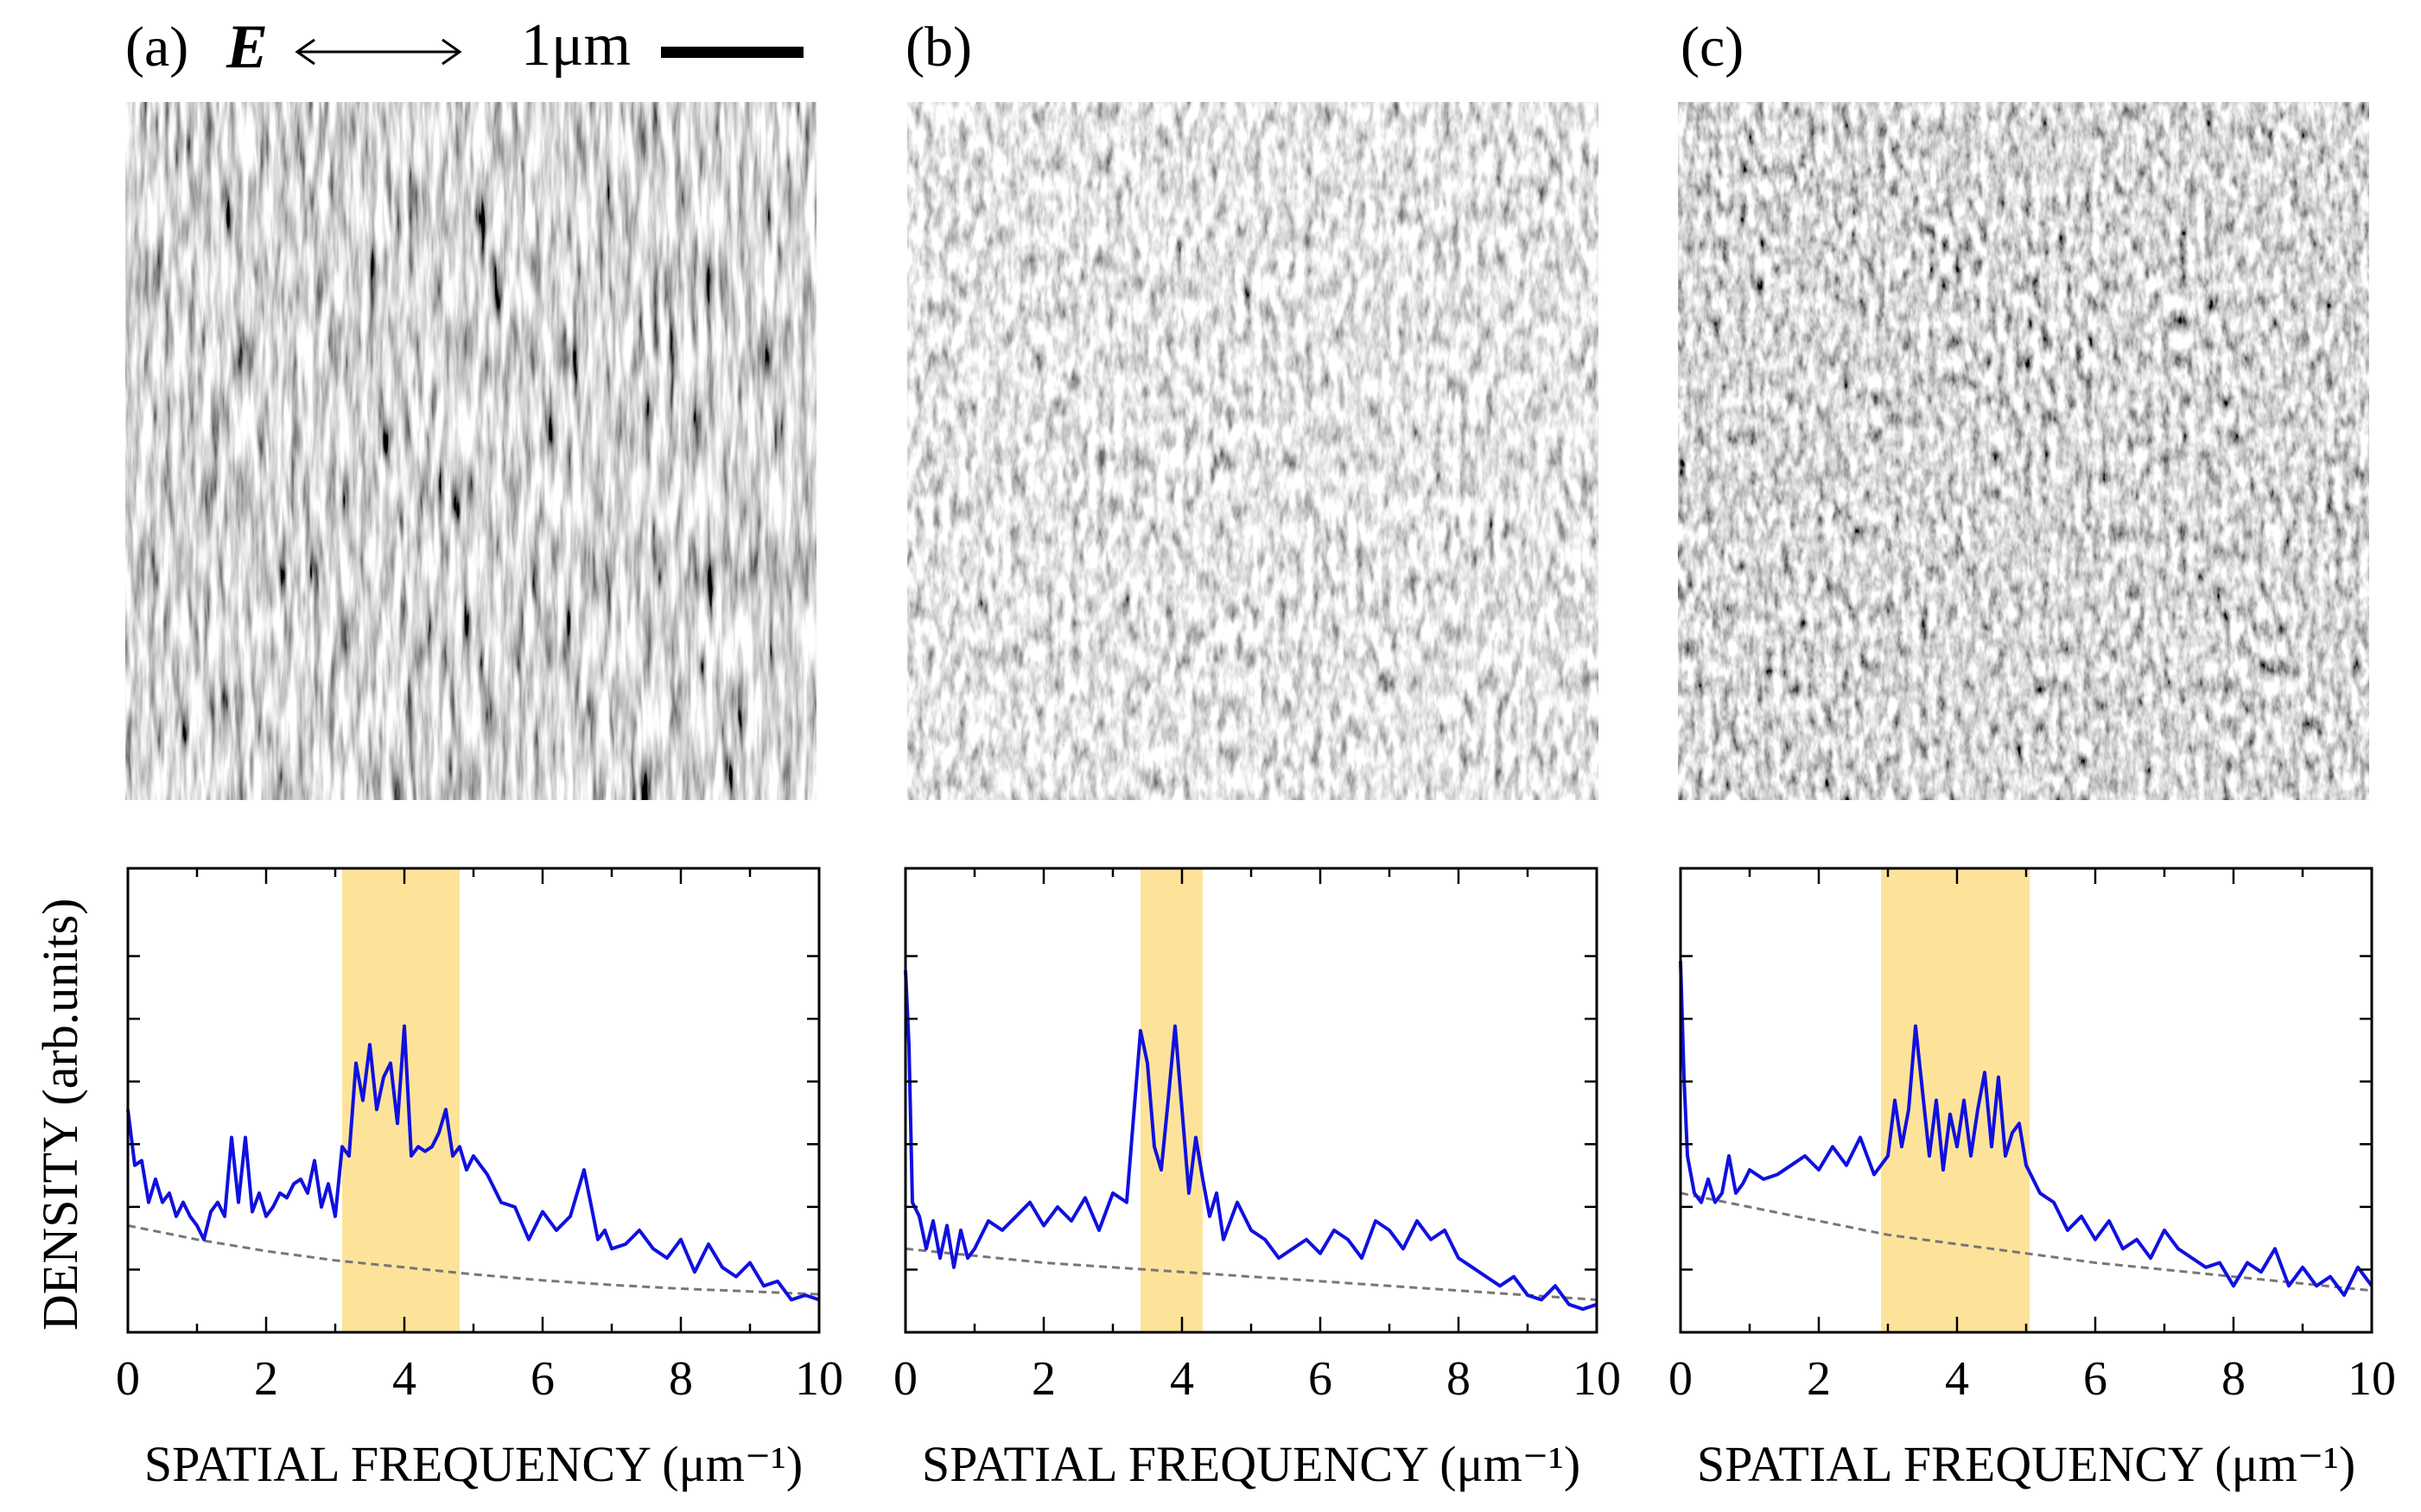 The image size is (2421, 1512). Describe the element at coordinates (247, 46) in the screenshot. I see `electric-field-symbol: E` at that location.